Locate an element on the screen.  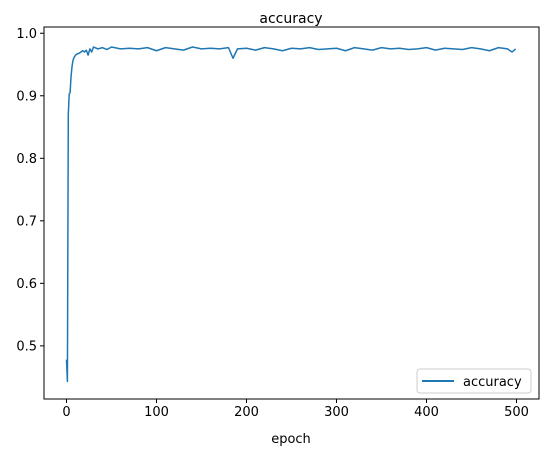
chart-title: accuracy is located at coordinates (290, 19).